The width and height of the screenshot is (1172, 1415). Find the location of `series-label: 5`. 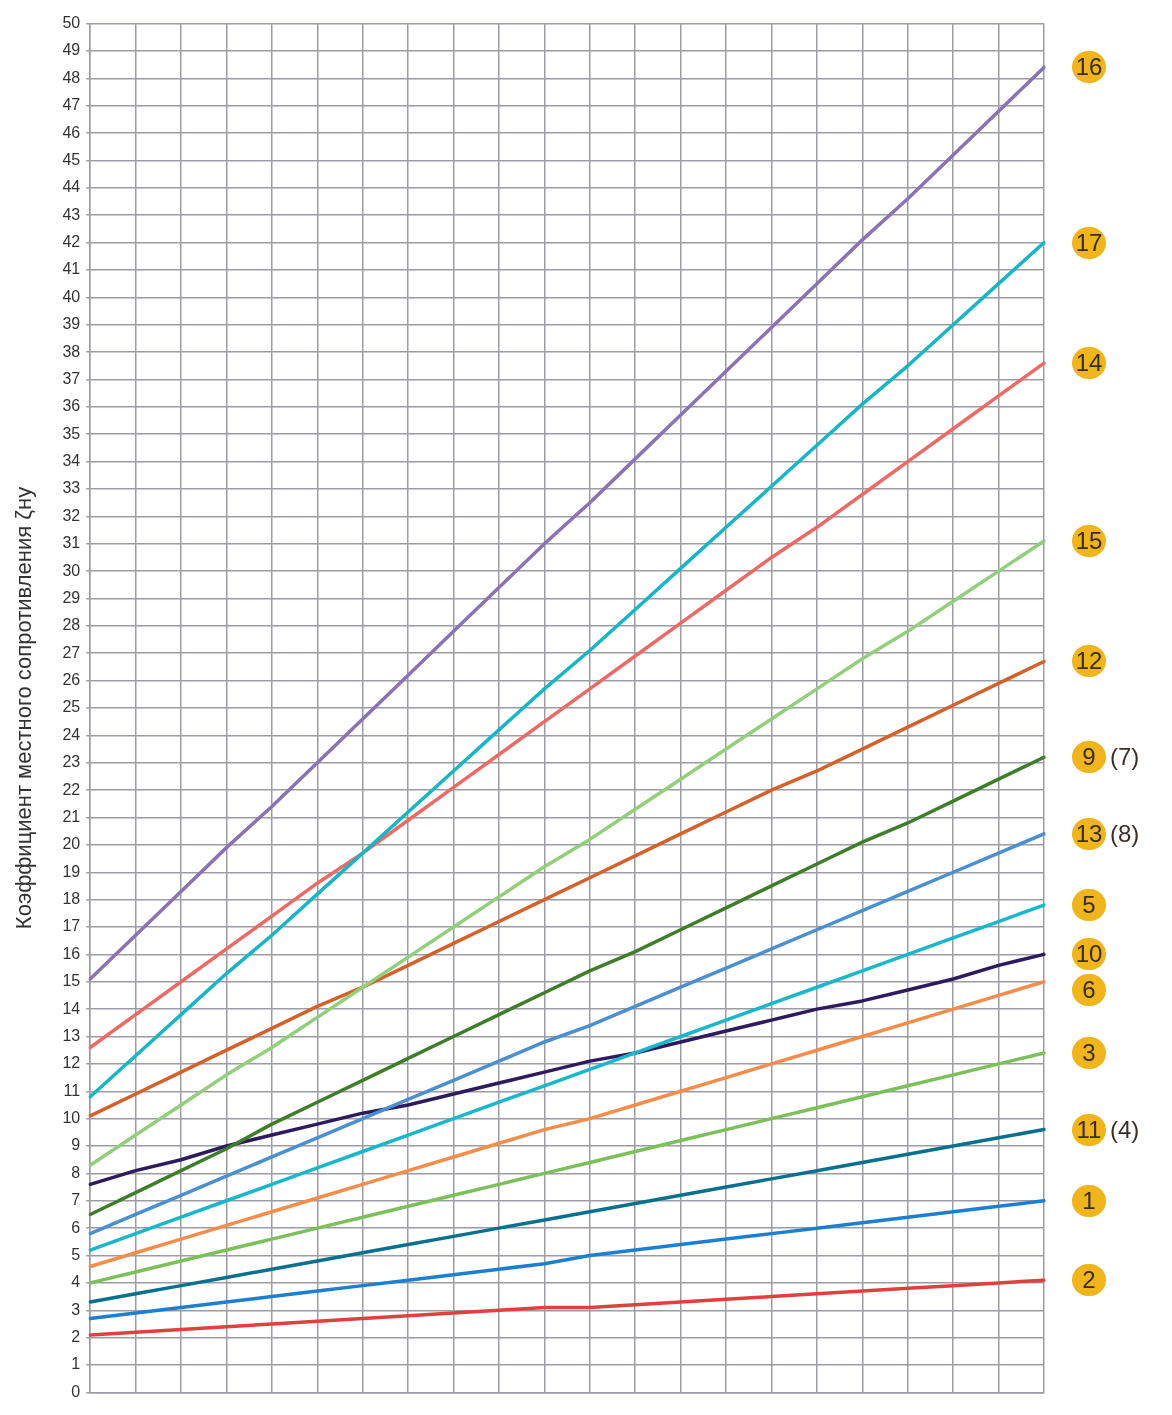

series-label: 5 is located at coordinates (1089, 905).